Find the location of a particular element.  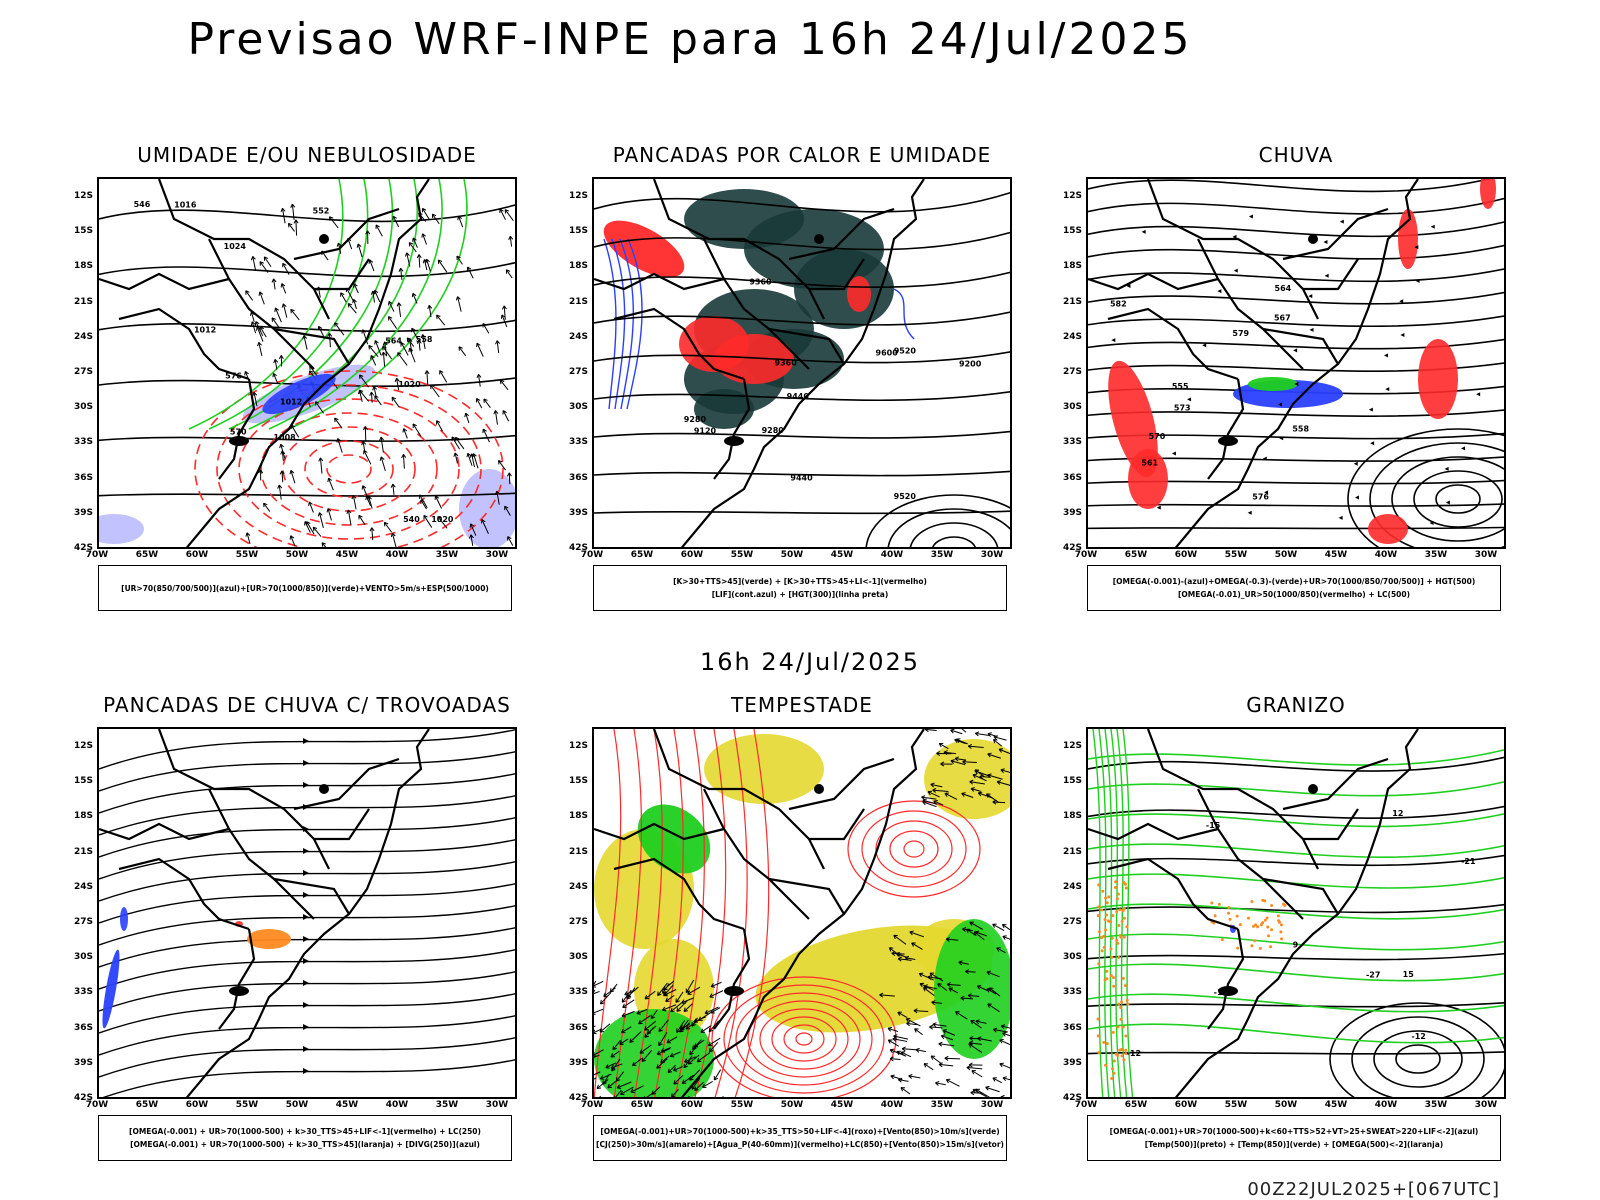

contour-label: -27 is located at coordinates (1373, 974).